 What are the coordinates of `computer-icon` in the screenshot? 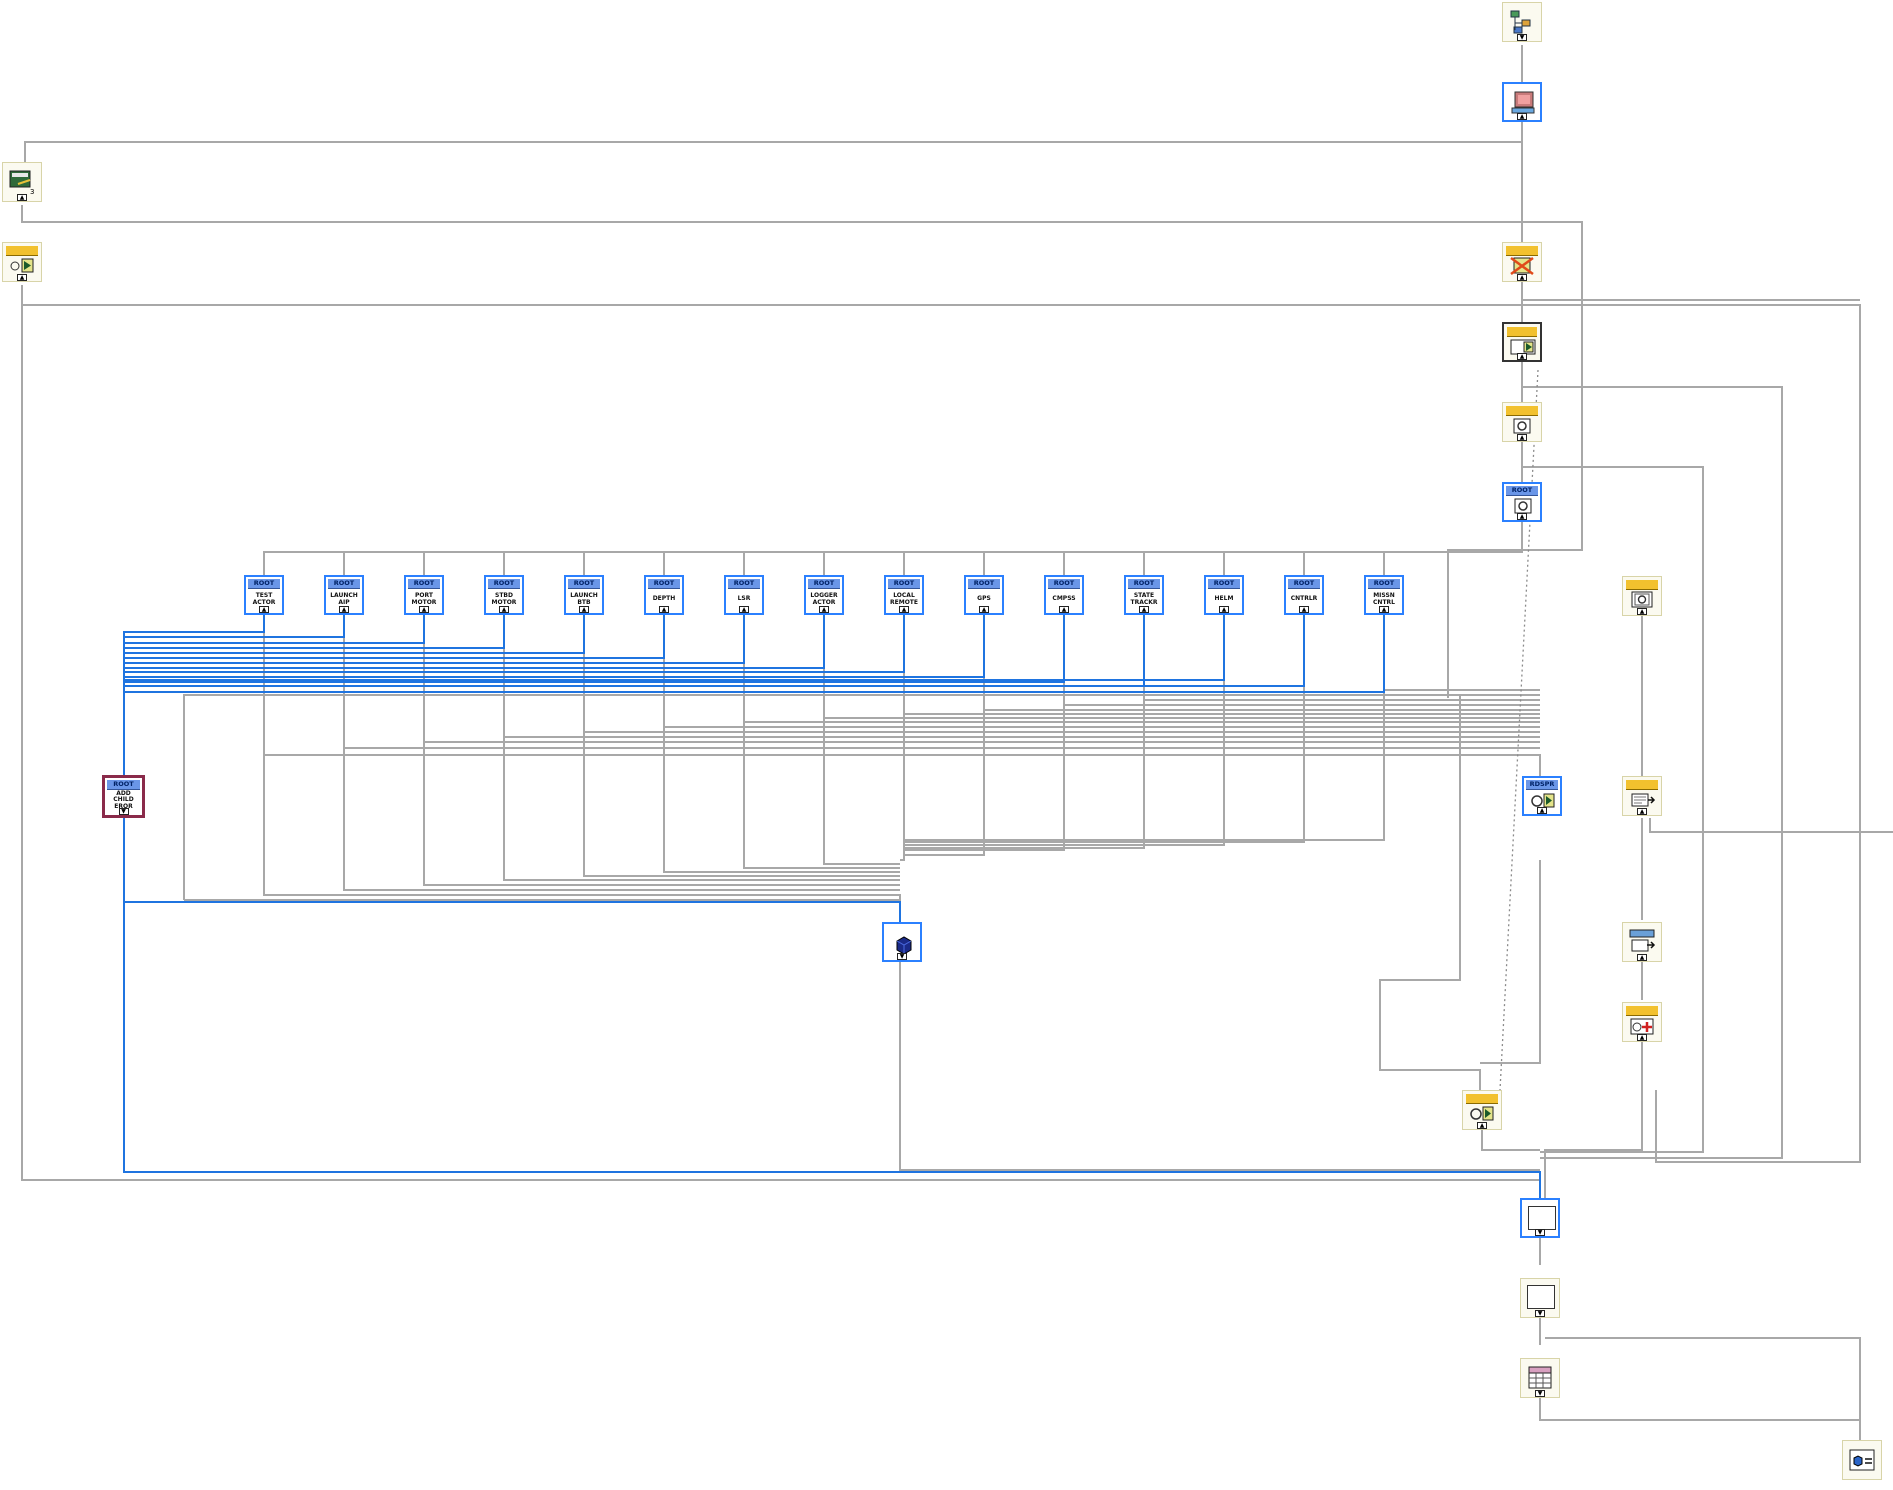 It's located at (1523, 102).